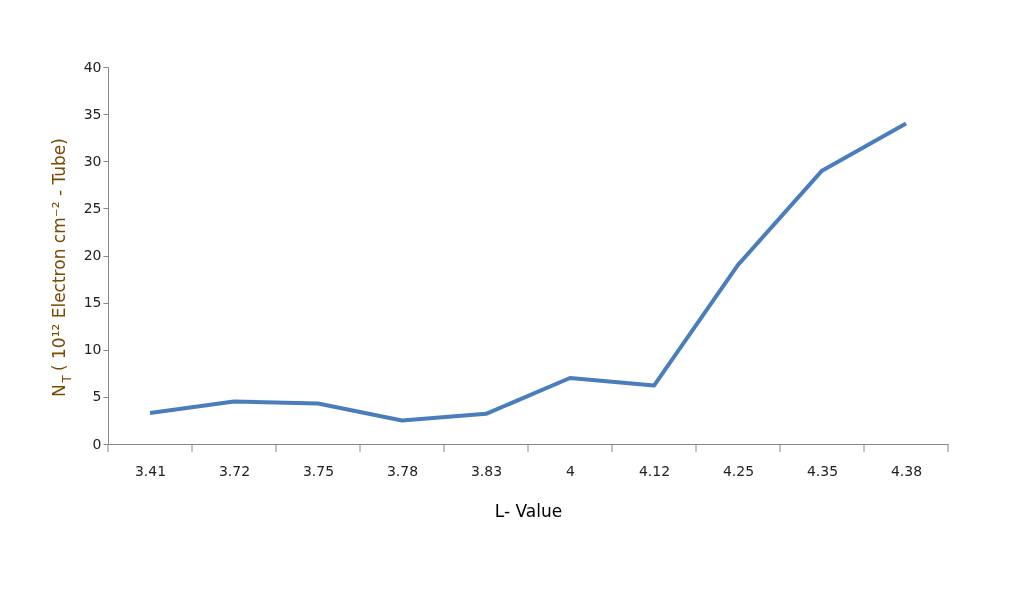 The image size is (1009, 590). What do you see at coordinates (528, 510) in the screenshot?
I see `x-axis-title: L- Value` at bounding box center [528, 510].